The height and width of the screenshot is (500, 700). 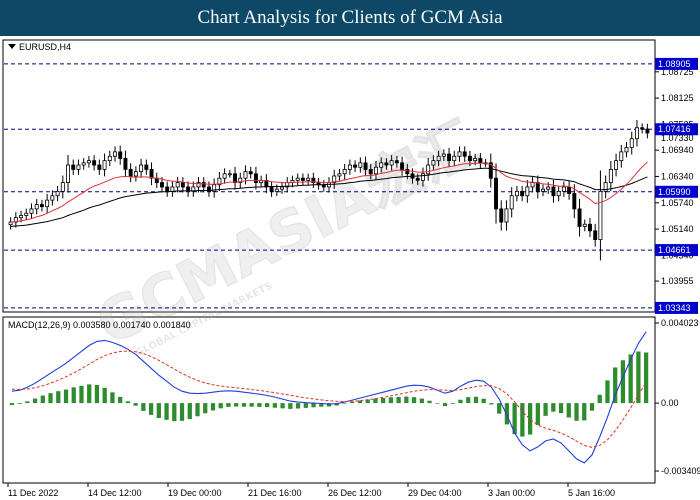 I want to click on level-price-label: 1.08905, so click(x=674, y=64).